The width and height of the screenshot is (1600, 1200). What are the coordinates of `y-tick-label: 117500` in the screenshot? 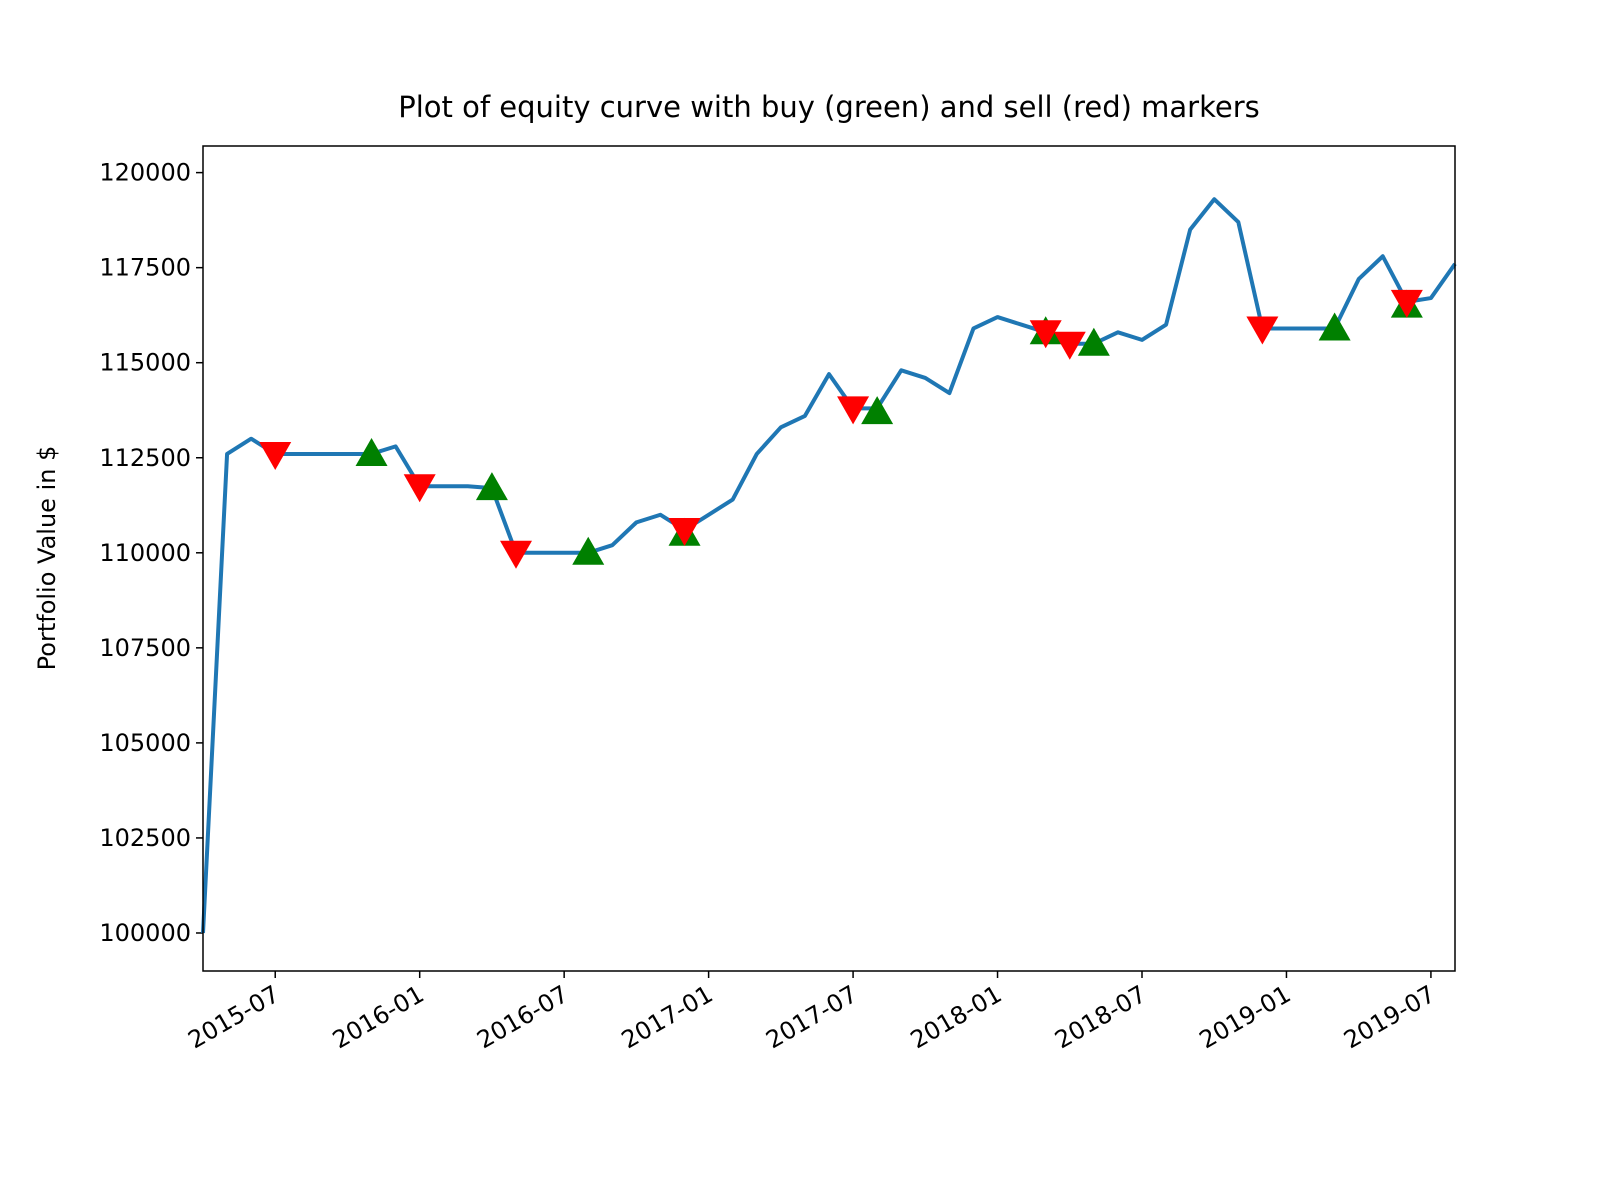 It's located at (145, 268).